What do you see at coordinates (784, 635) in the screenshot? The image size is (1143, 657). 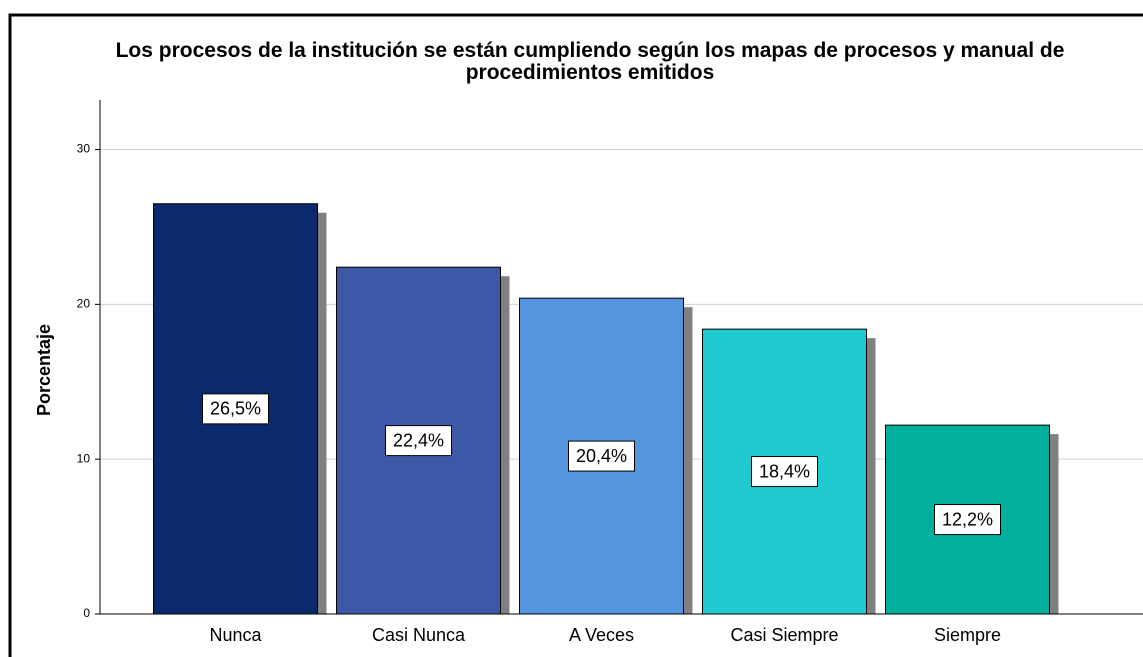 I see `x-tick-label: Casi Siempre` at bounding box center [784, 635].